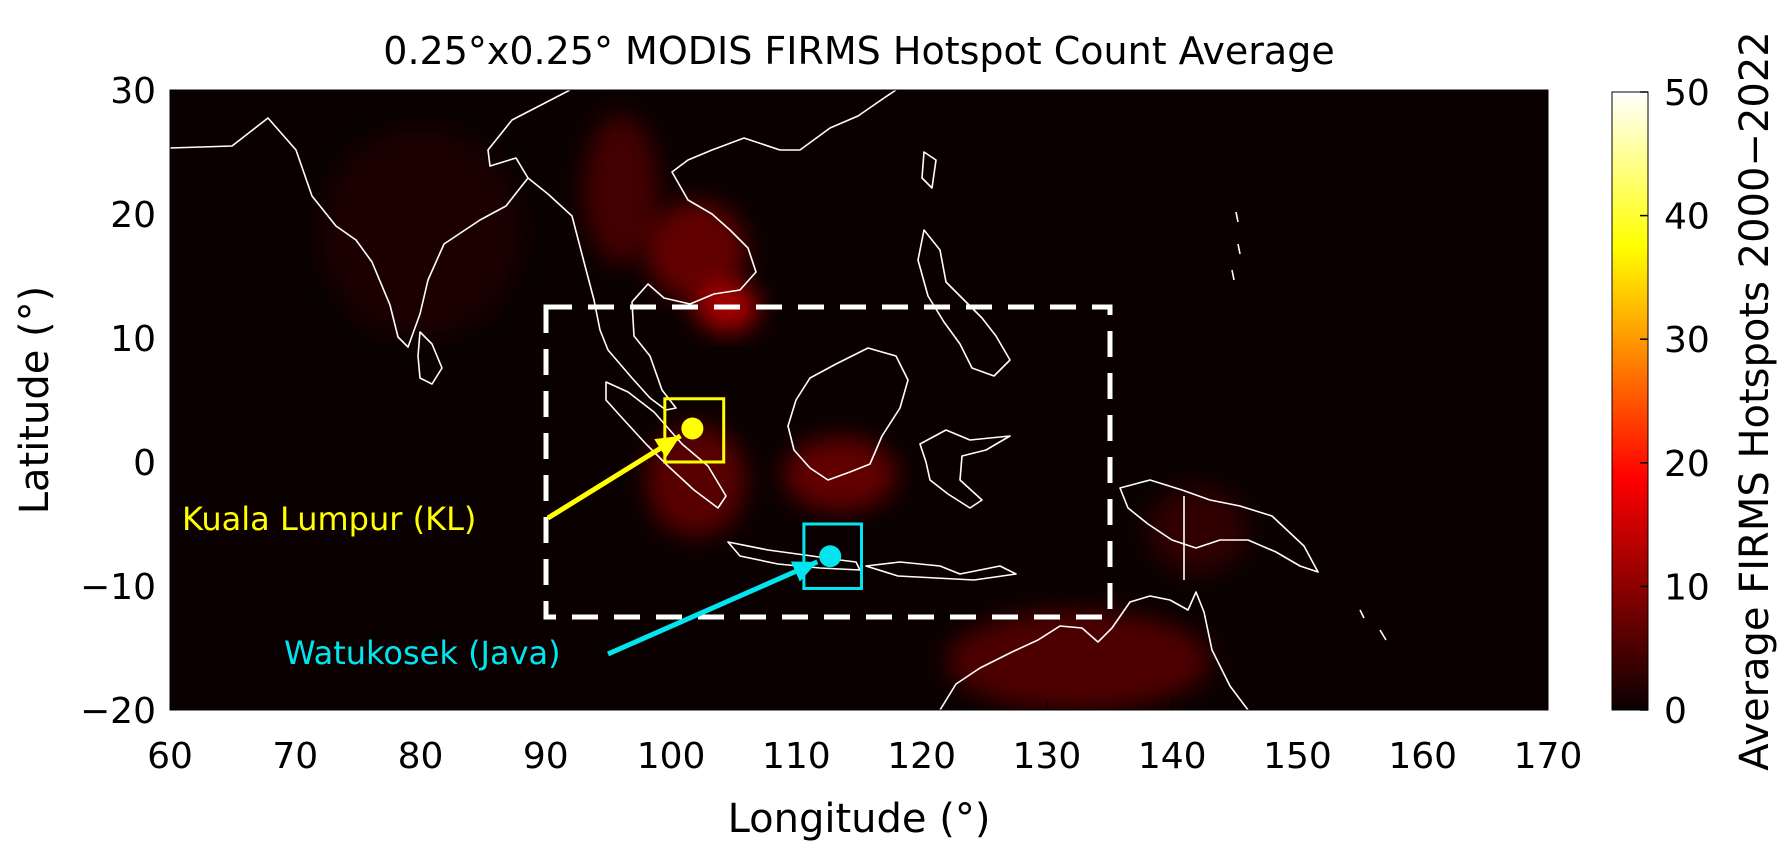  I want to click on y-axis-label: Latitude (°), so click(35, 400).